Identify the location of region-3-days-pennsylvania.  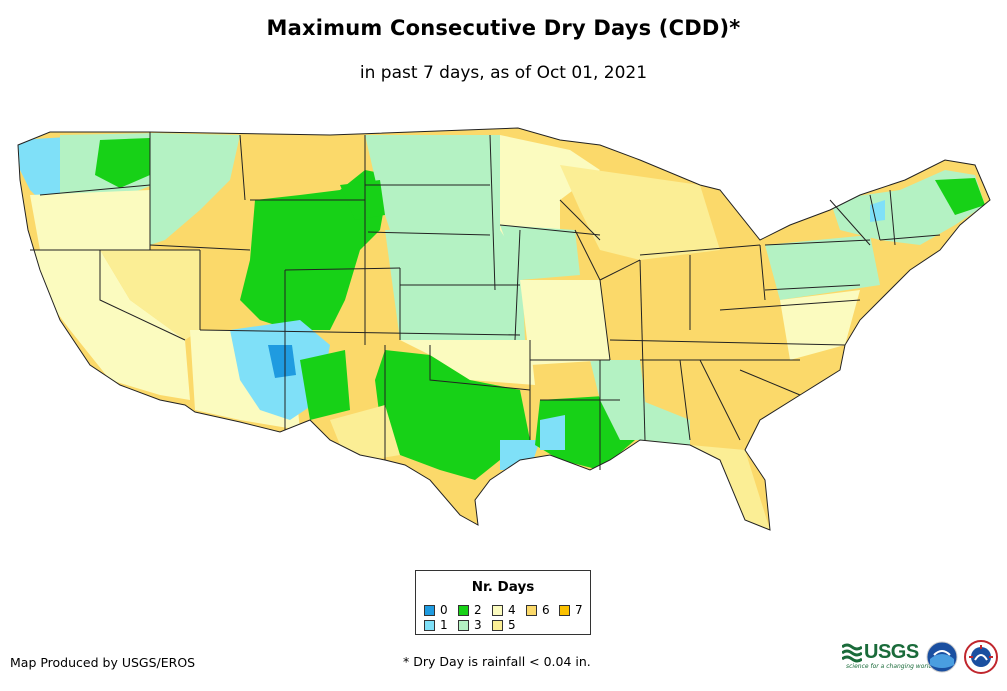
(822, 267).